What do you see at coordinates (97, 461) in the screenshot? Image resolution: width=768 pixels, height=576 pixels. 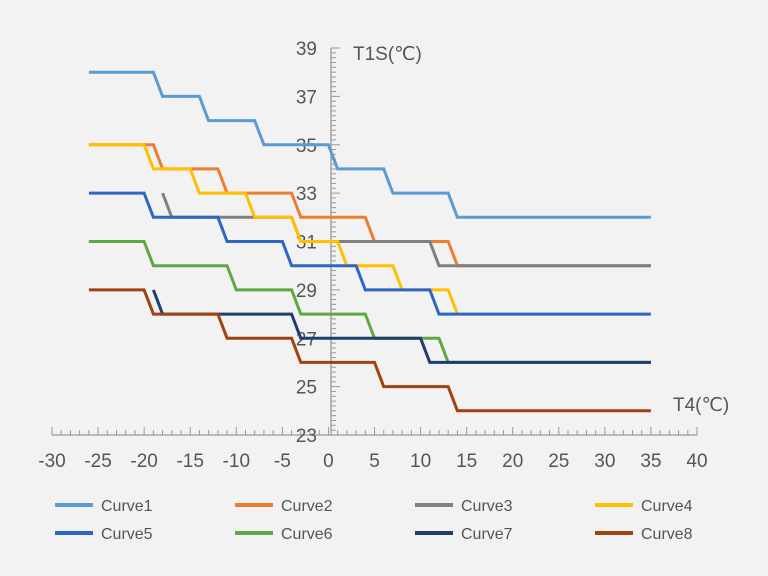 I see `x-tick-label: -25` at bounding box center [97, 461].